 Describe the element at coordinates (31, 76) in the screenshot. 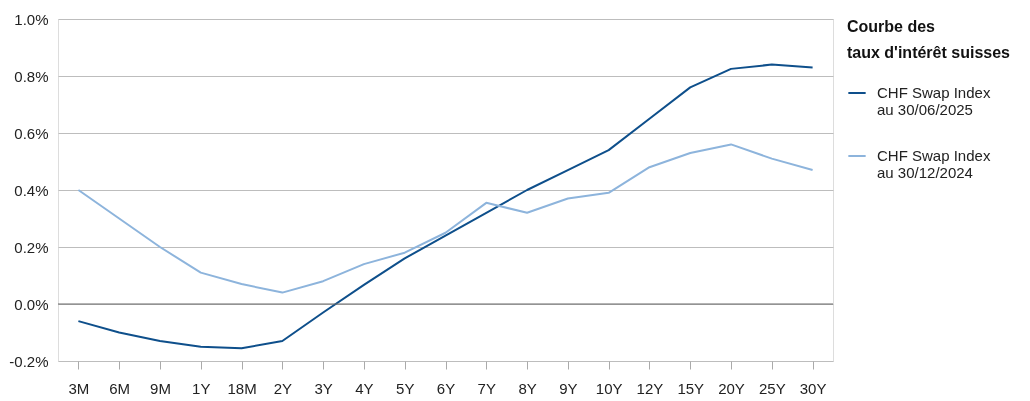

I see `y-tick-label: 0.8%` at that location.